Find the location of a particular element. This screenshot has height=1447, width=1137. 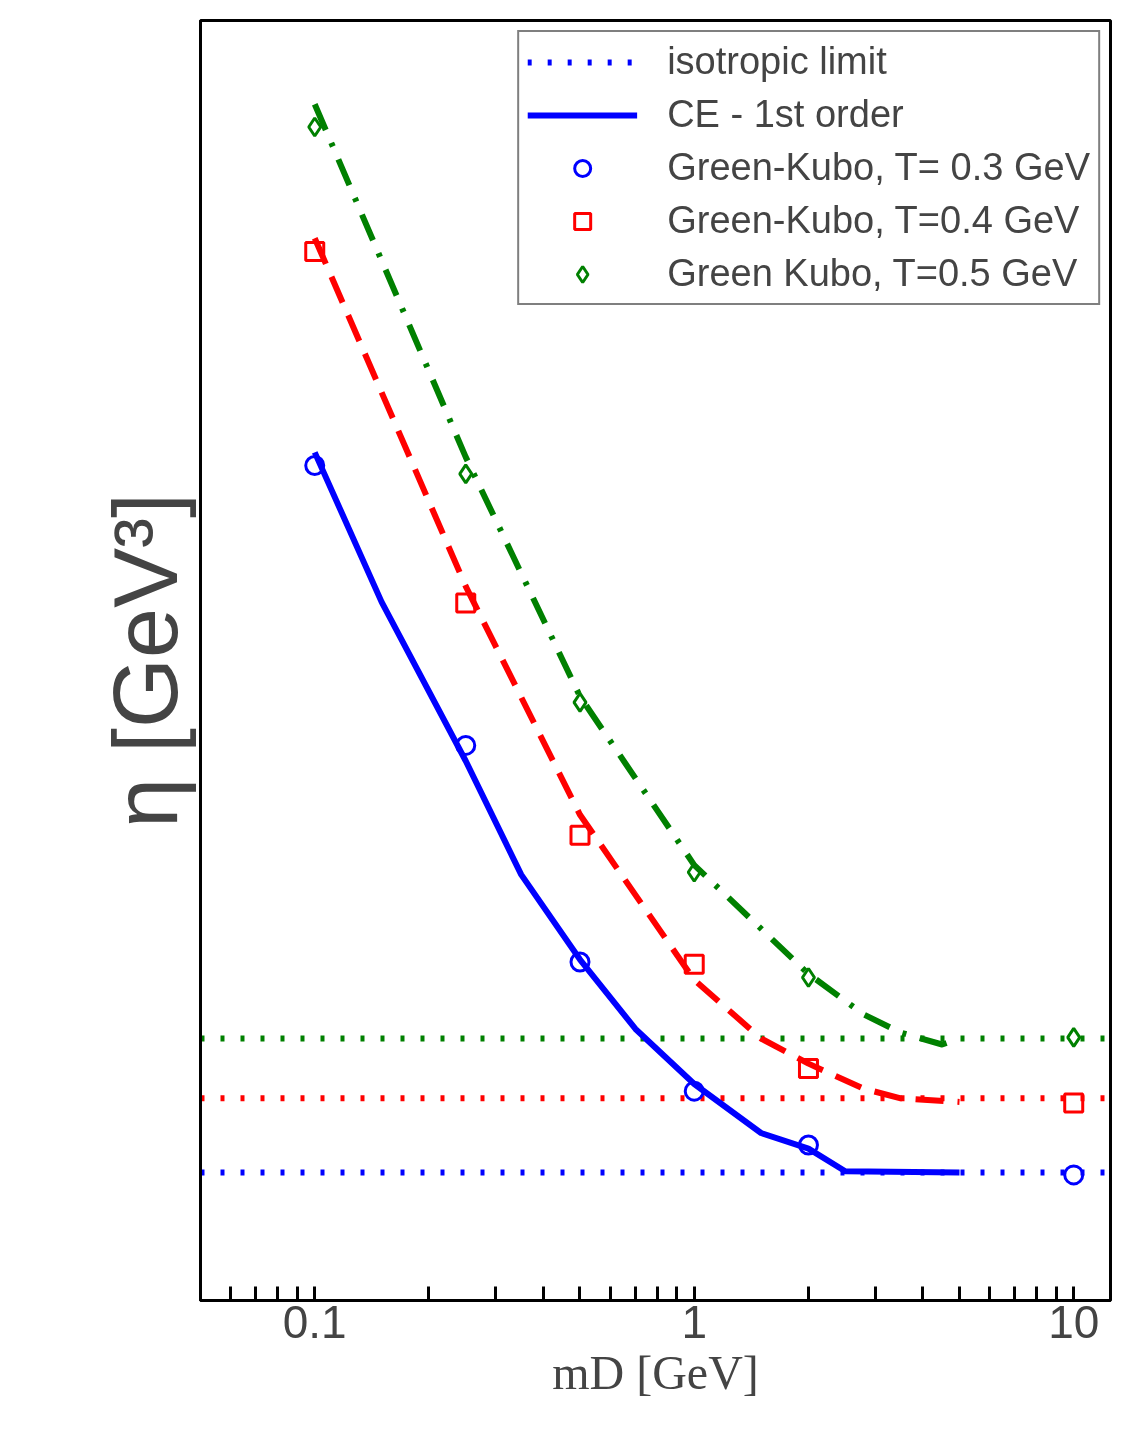

x-axis-title: mD [GeV] is located at coordinates (655, 1372).